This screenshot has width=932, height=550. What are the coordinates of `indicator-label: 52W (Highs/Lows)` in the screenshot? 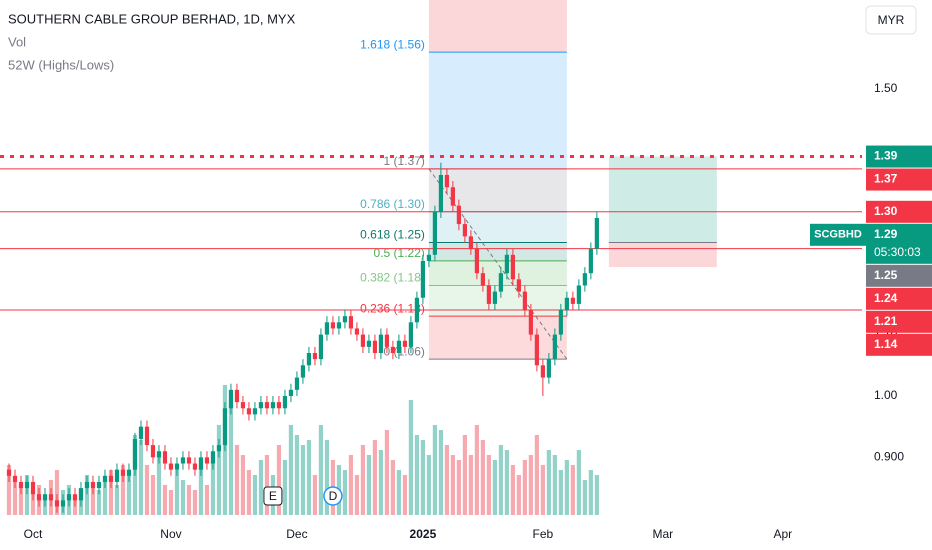 It's located at (61, 64).